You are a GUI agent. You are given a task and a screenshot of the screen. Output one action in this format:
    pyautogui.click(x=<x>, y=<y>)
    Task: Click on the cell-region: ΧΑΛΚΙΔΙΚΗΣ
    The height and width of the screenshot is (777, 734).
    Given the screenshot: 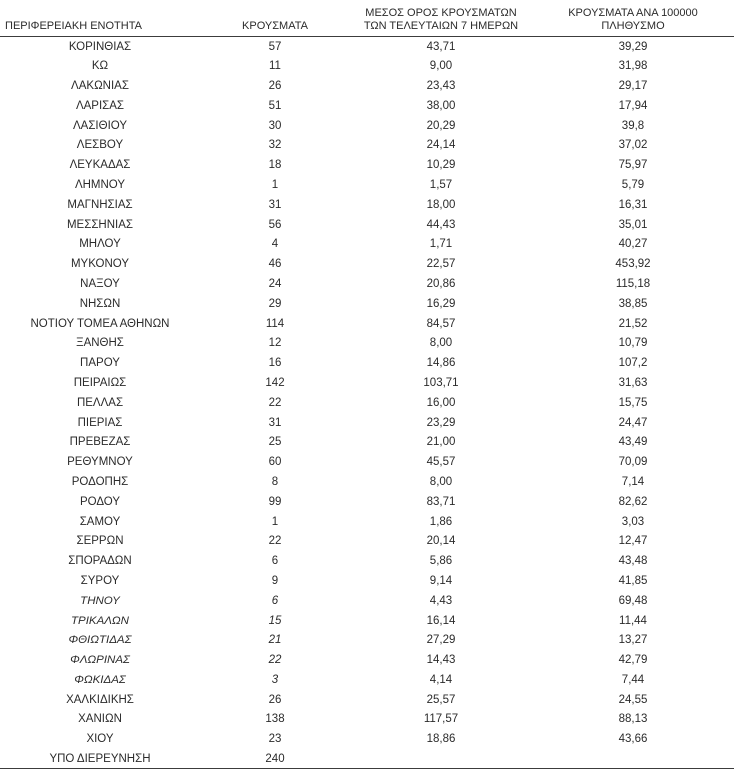 What is the action you would take?
    pyautogui.click(x=100, y=699)
    